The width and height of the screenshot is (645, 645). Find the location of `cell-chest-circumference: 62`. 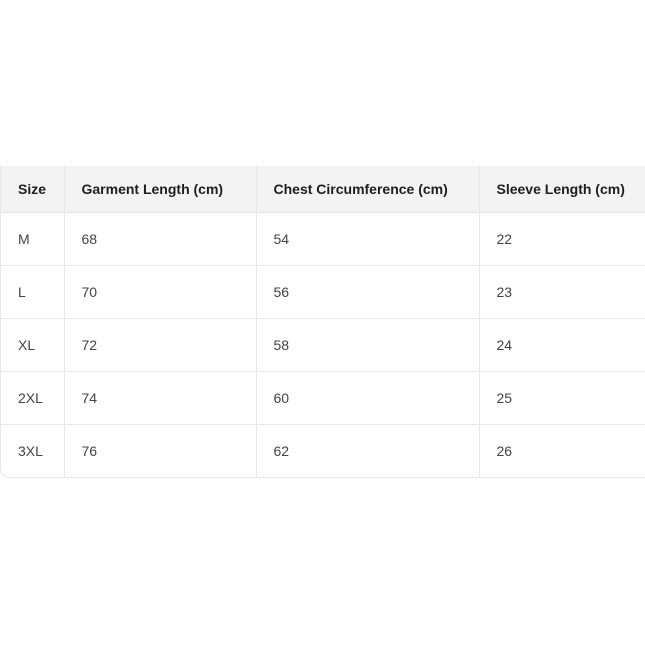

cell-chest-circumference: 62 is located at coordinates (367, 450).